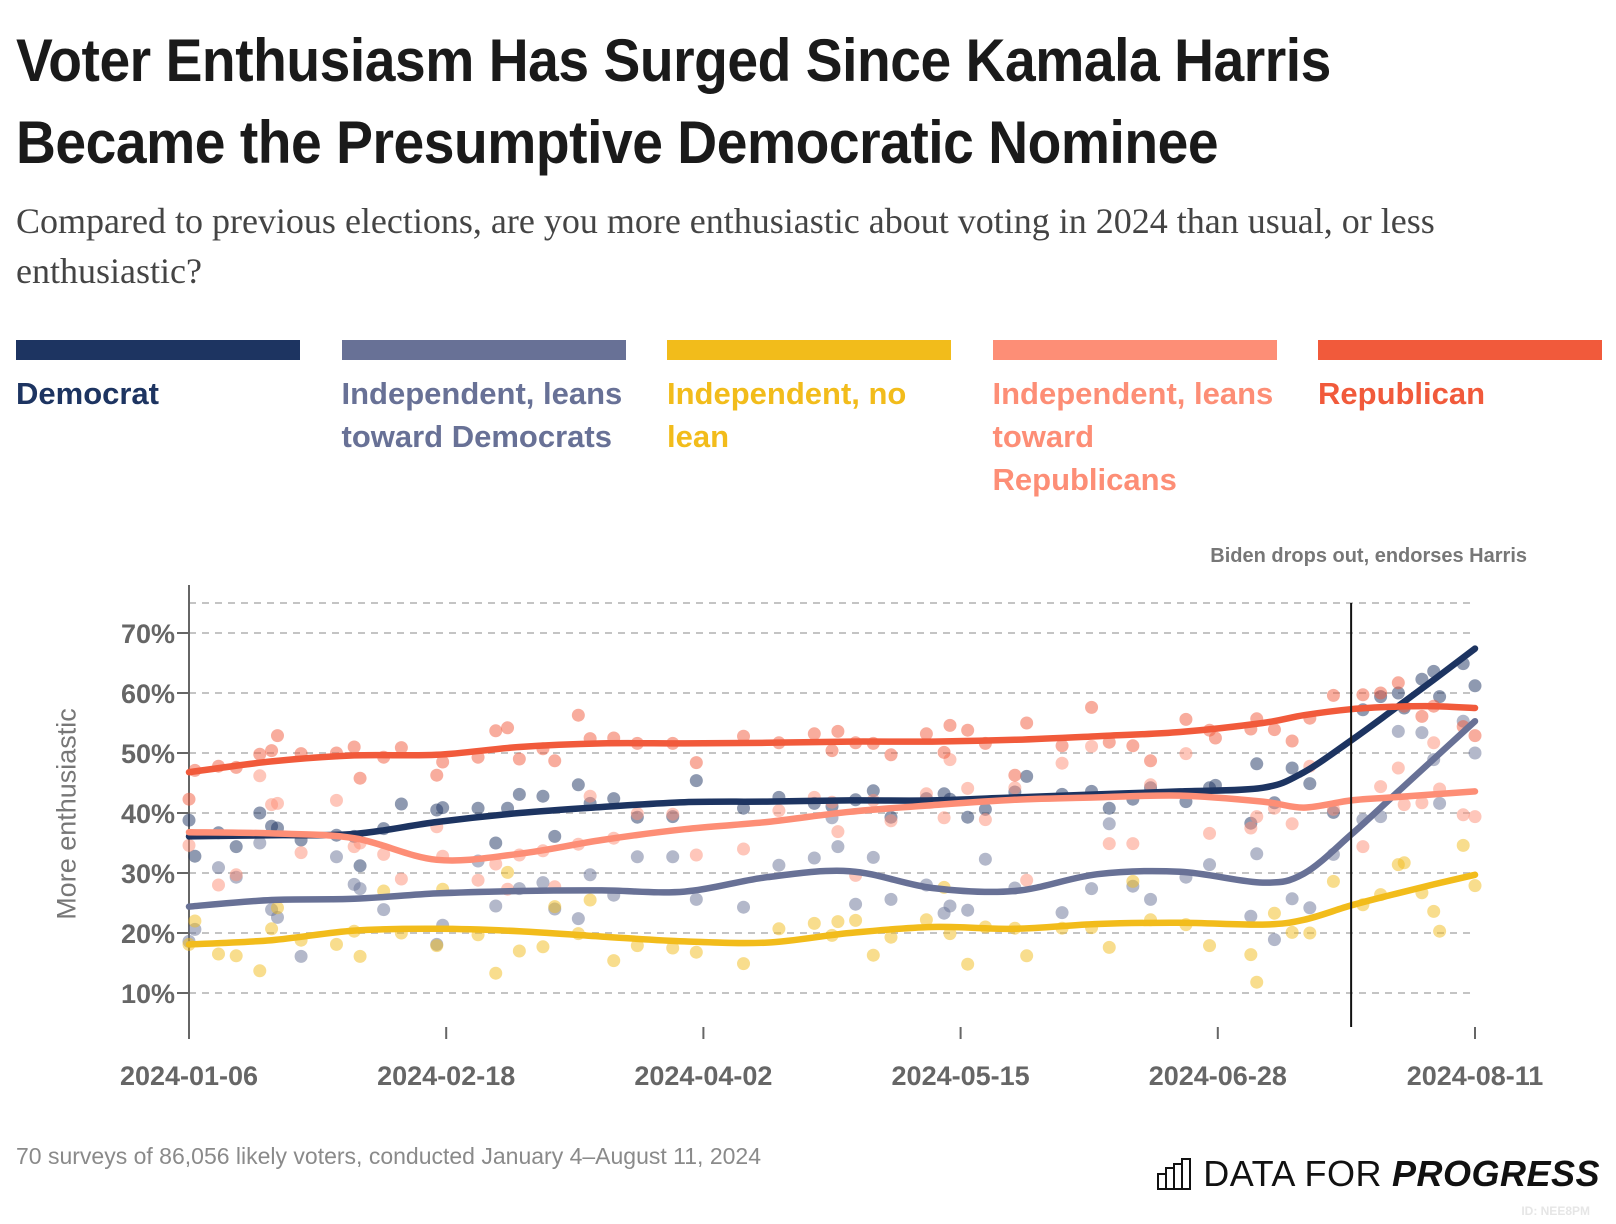 Image resolution: width=1616 pixels, height=1224 pixels. What do you see at coordinates (482, 415) in the screenshot?
I see `legend-label: Independent, leans toward Democrats` at bounding box center [482, 415].